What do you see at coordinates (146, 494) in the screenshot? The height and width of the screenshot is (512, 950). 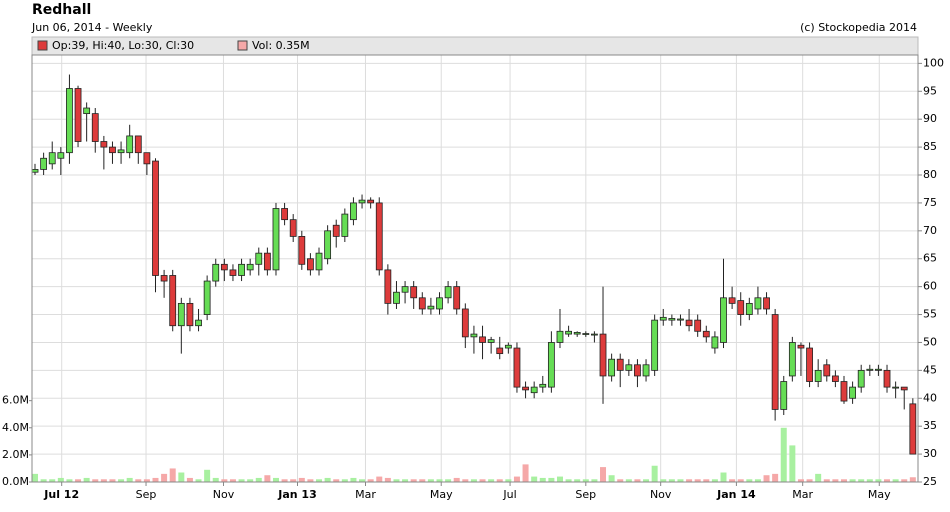 I see `x-tick-label: Sep` at bounding box center [146, 494].